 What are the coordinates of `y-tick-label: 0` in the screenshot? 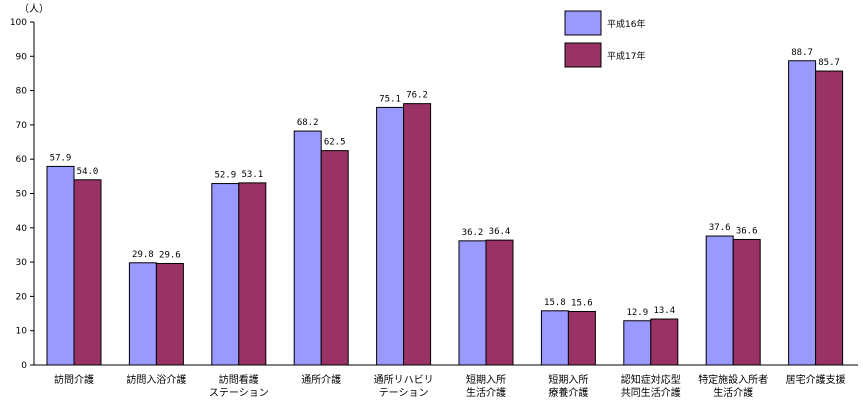 It's located at (24, 366).